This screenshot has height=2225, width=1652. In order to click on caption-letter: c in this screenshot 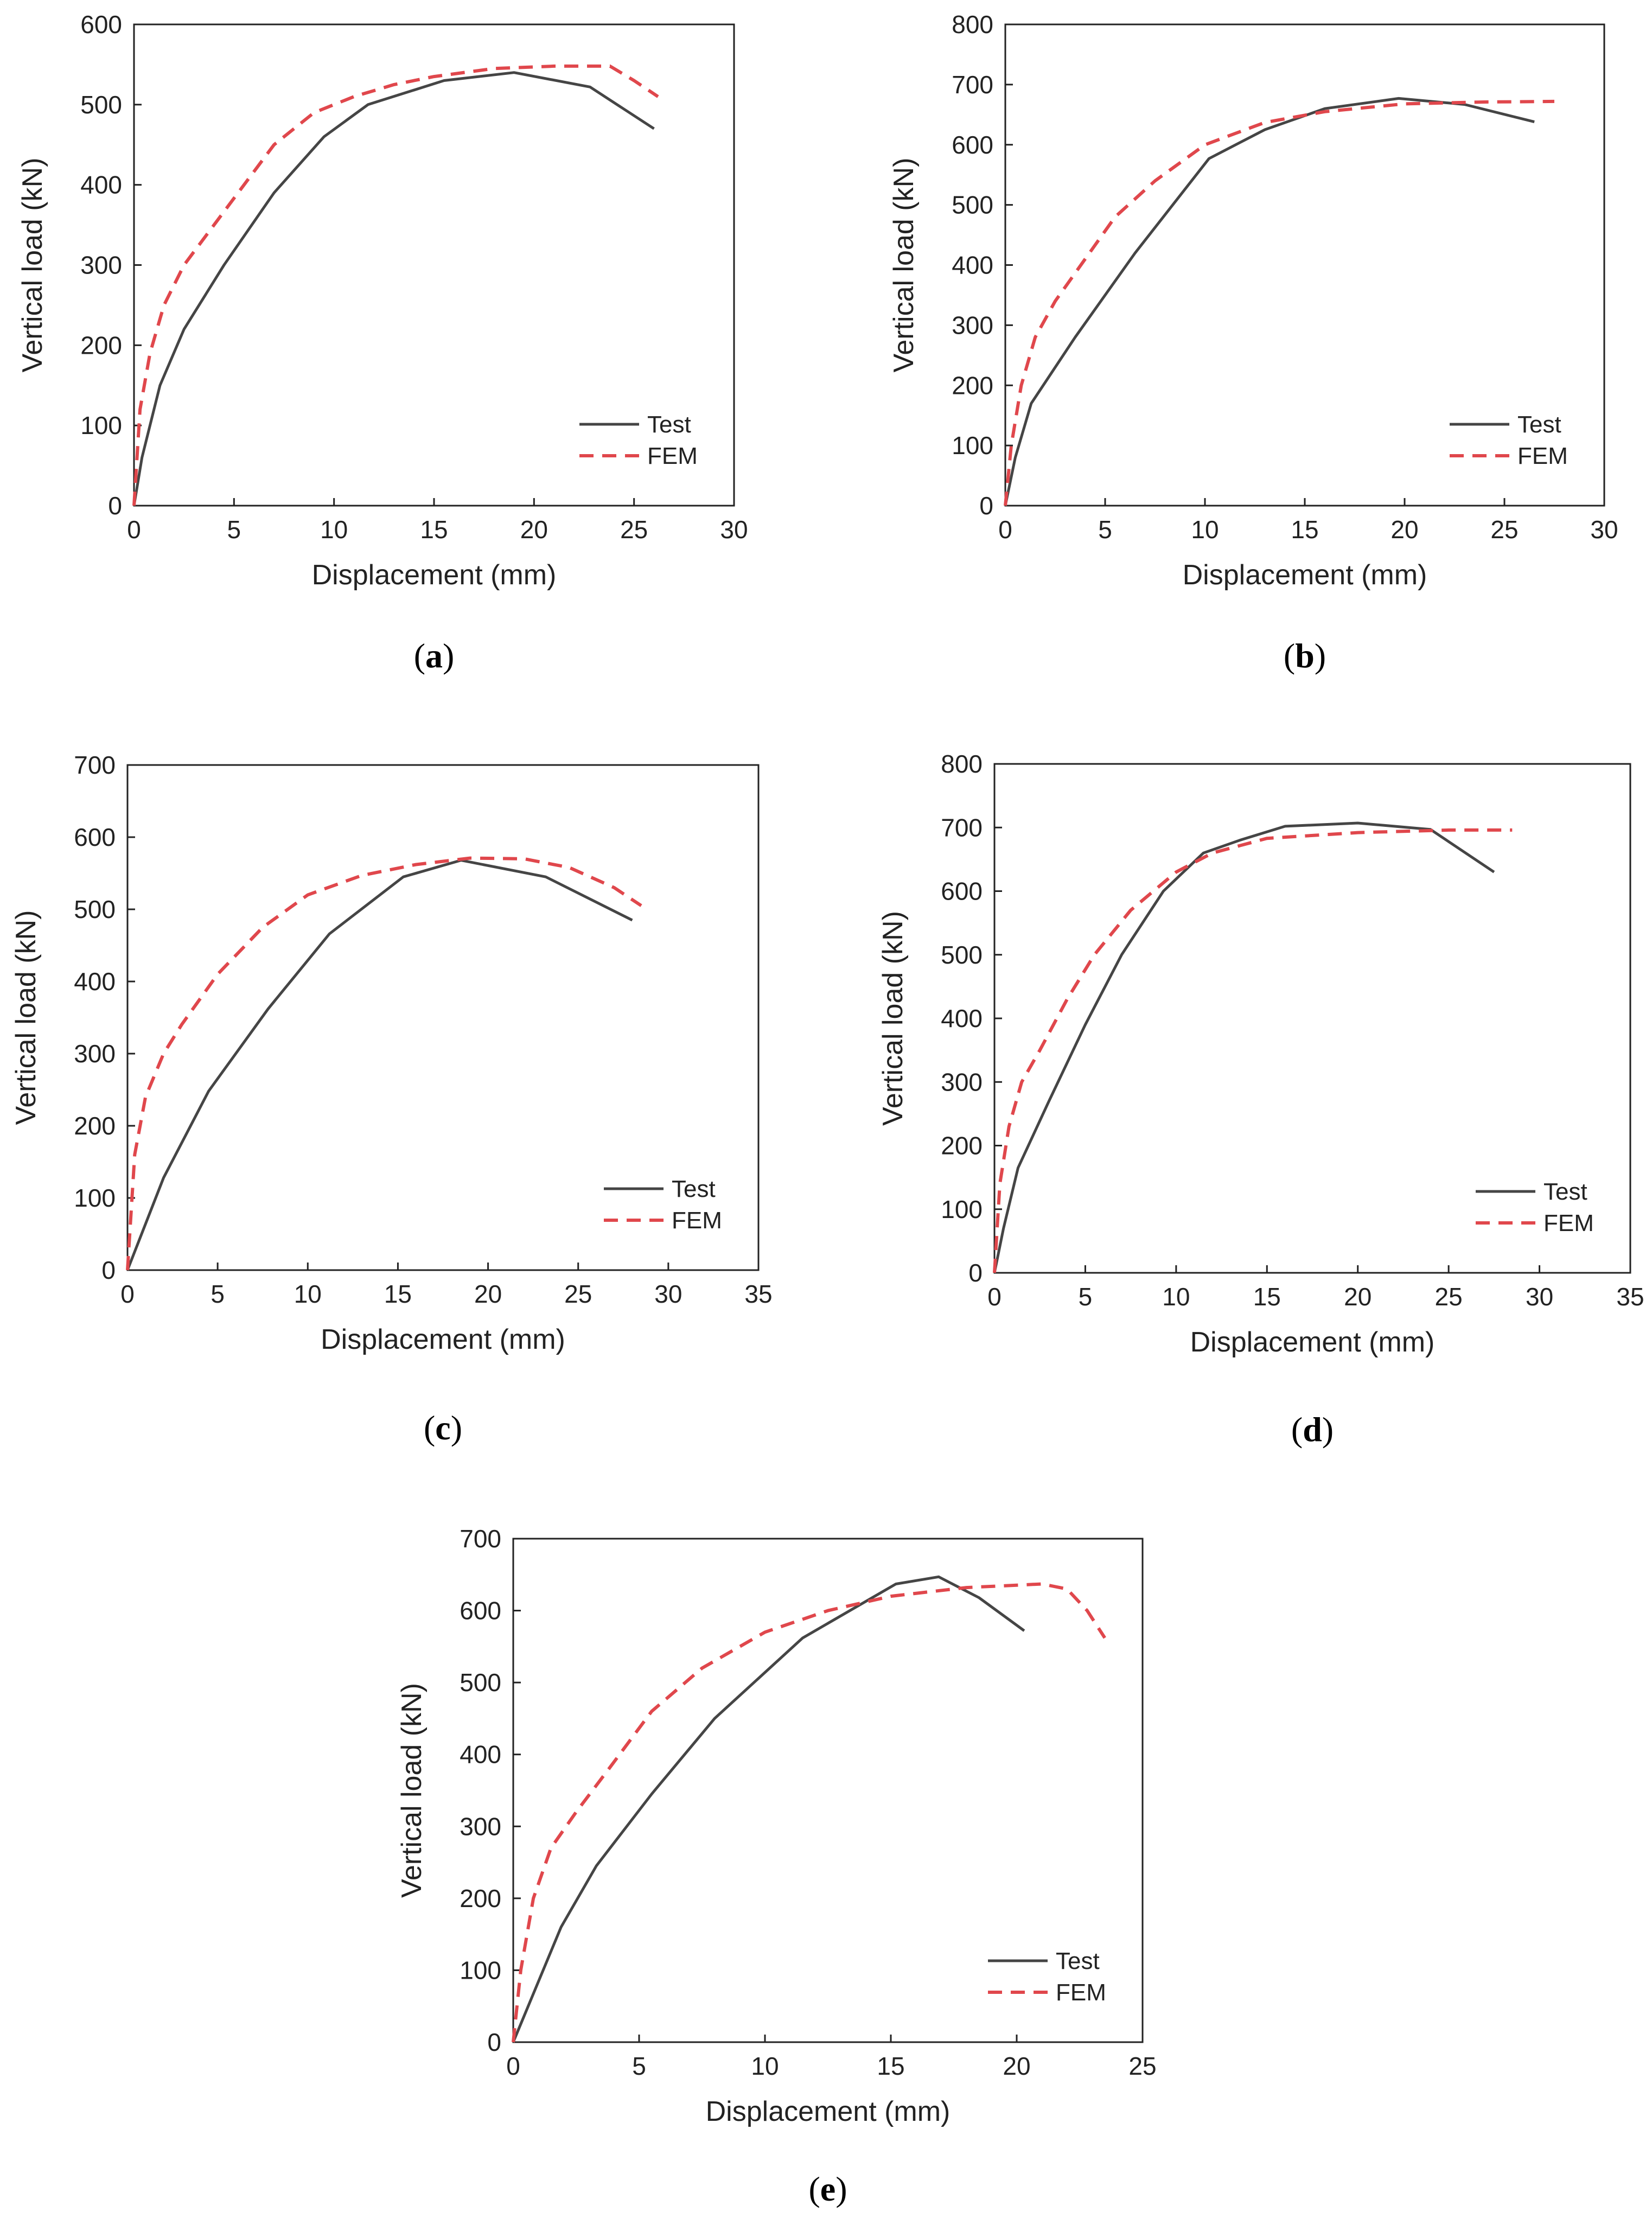, I will do `click(443, 1427)`.